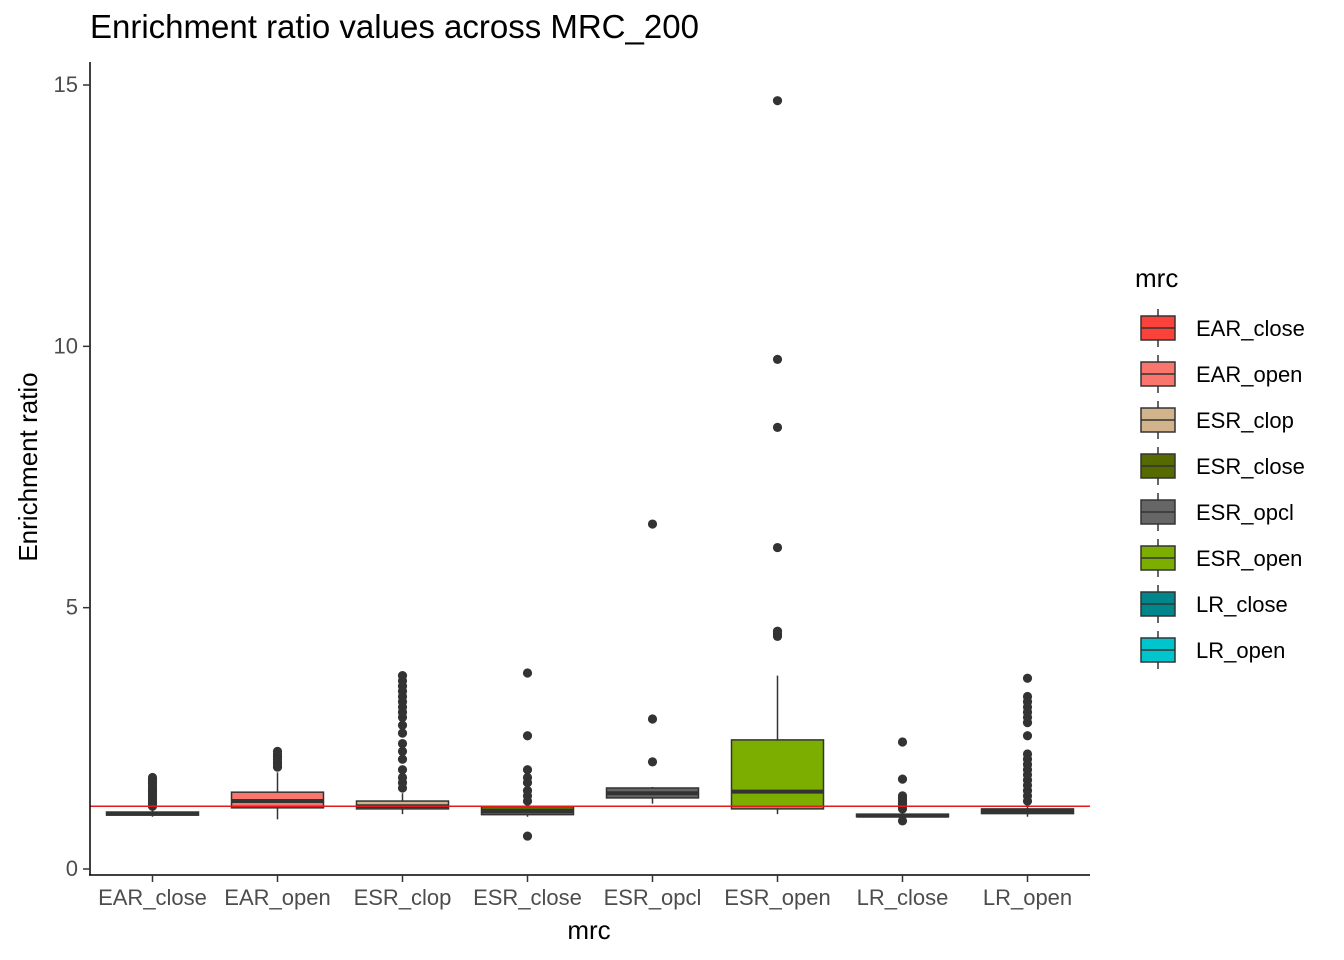  What do you see at coordinates (1249, 558) in the screenshot?
I see `legend-label: ESR_open` at bounding box center [1249, 558].